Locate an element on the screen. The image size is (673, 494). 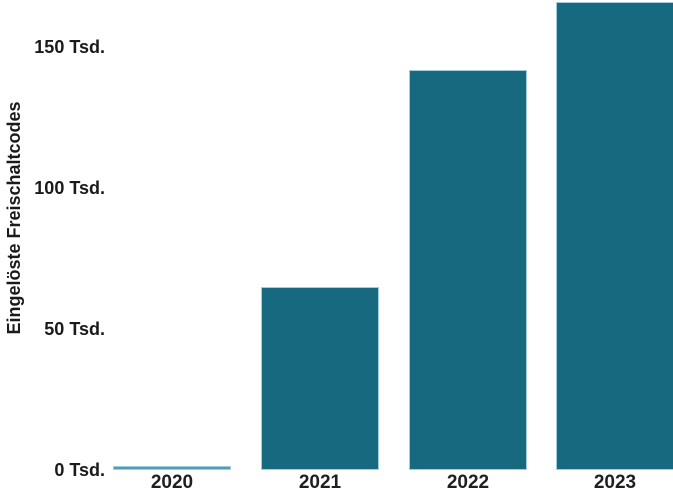
x-label-2021: 2021 is located at coordinates (320, 482).